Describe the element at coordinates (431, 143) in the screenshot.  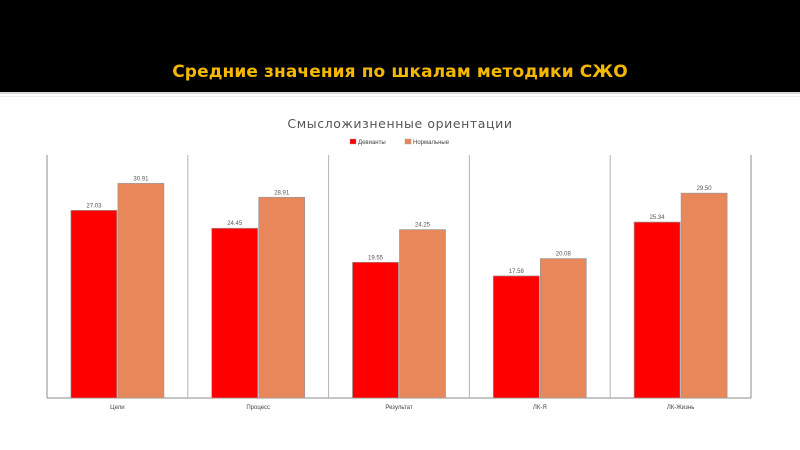
I see `legend-label: Нормальные` at that location.